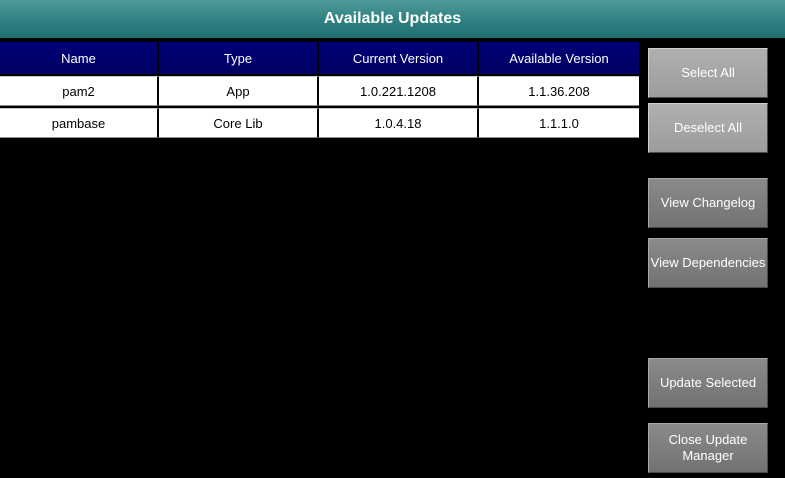 The height and width of the screenshot is (478, 785). What do you see at coordinates (399, 58) in the screenshot?
I see `column-header-current-version: Current Version` at bounding box center [399, 58].